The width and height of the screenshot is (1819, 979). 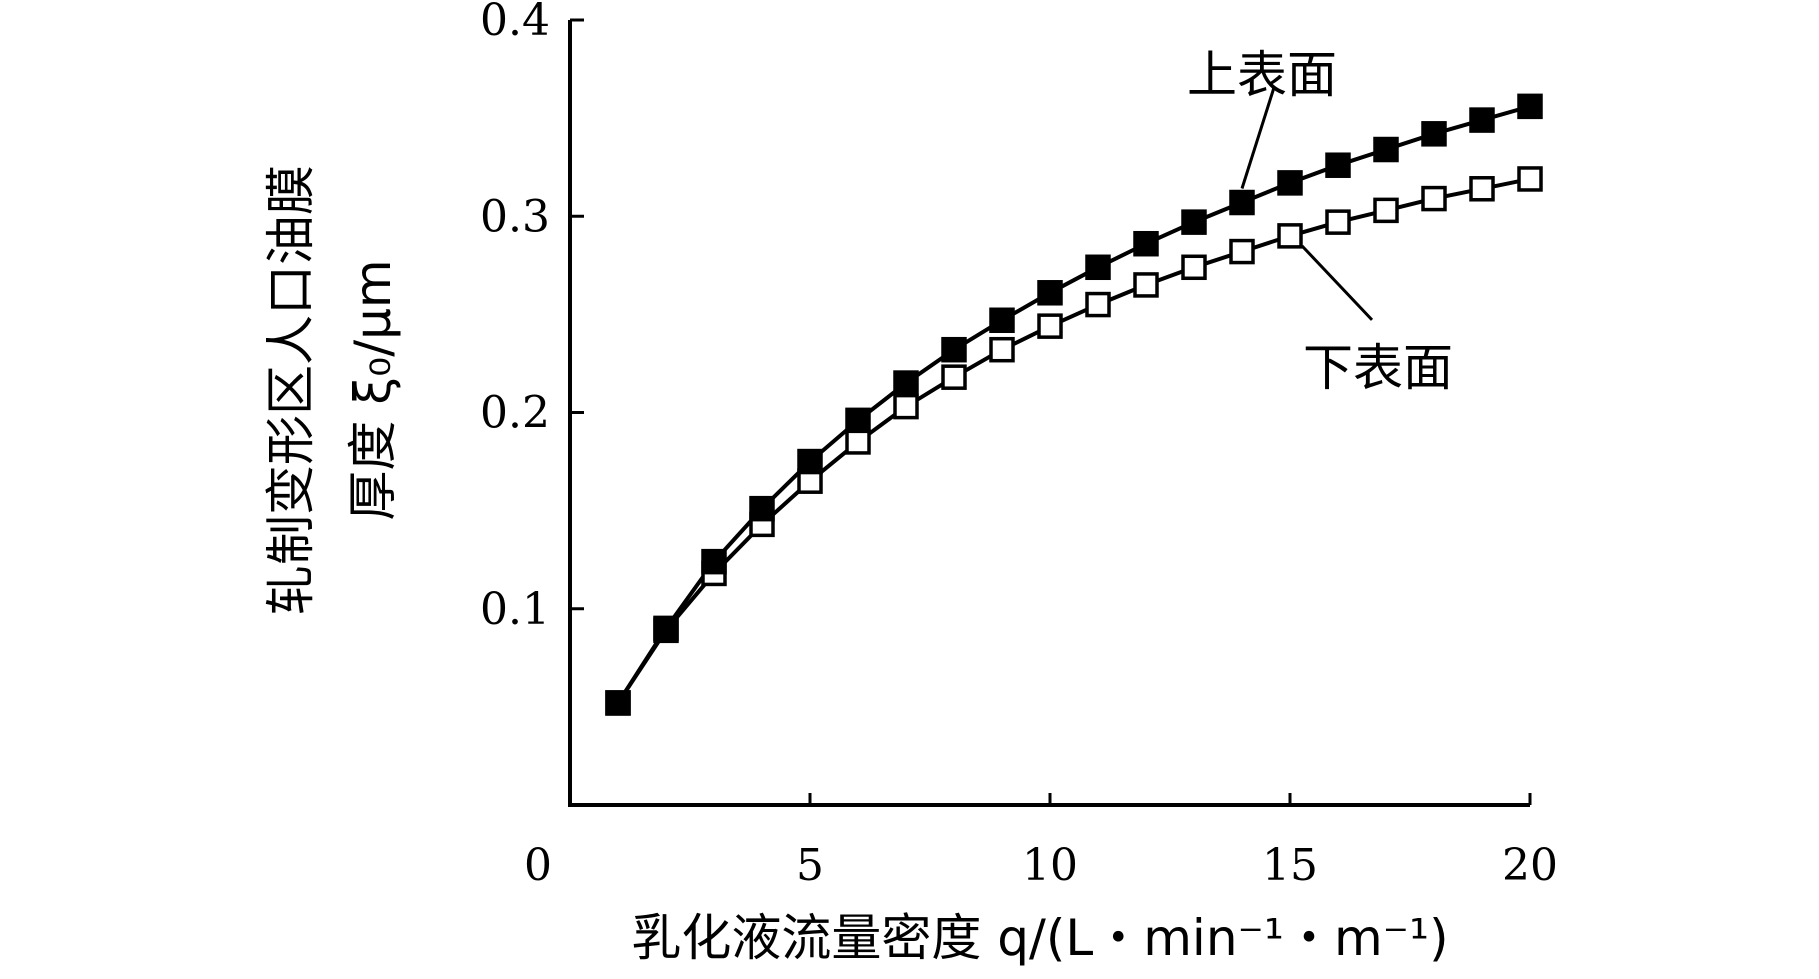 I want to click on y-axis-title: 轧制变形区人口油膜 厚度 ξ₀/μm, so click(x=332, y=390).